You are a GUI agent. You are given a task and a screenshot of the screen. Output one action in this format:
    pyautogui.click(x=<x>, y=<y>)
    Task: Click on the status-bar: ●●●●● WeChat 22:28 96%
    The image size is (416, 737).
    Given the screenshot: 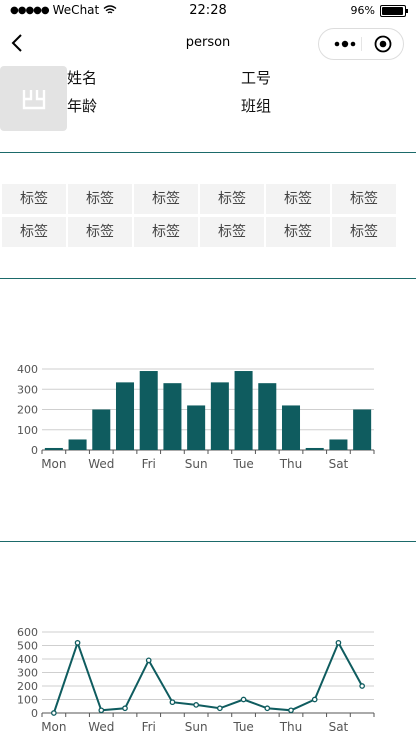 What is the action you would take?
    pyautogui.click(x=208, y=11)
    